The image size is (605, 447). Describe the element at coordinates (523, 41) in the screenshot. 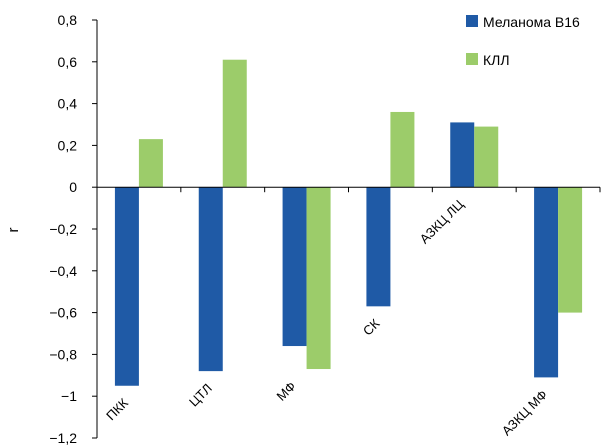

I see `legend: Меланома B16 КЛЛ` at that location.